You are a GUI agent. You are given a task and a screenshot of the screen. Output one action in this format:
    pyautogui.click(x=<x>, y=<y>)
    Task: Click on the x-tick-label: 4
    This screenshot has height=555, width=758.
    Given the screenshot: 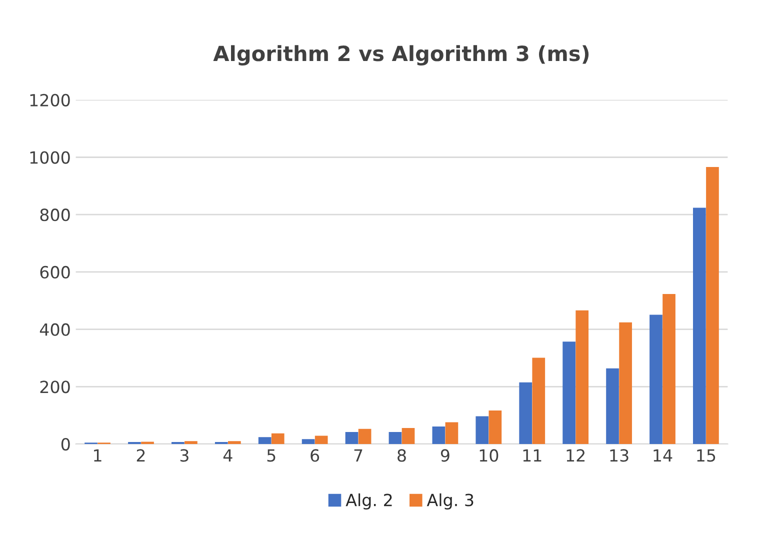 What is the action you would take?
    pyautogui.click(x=227, y=455)
    